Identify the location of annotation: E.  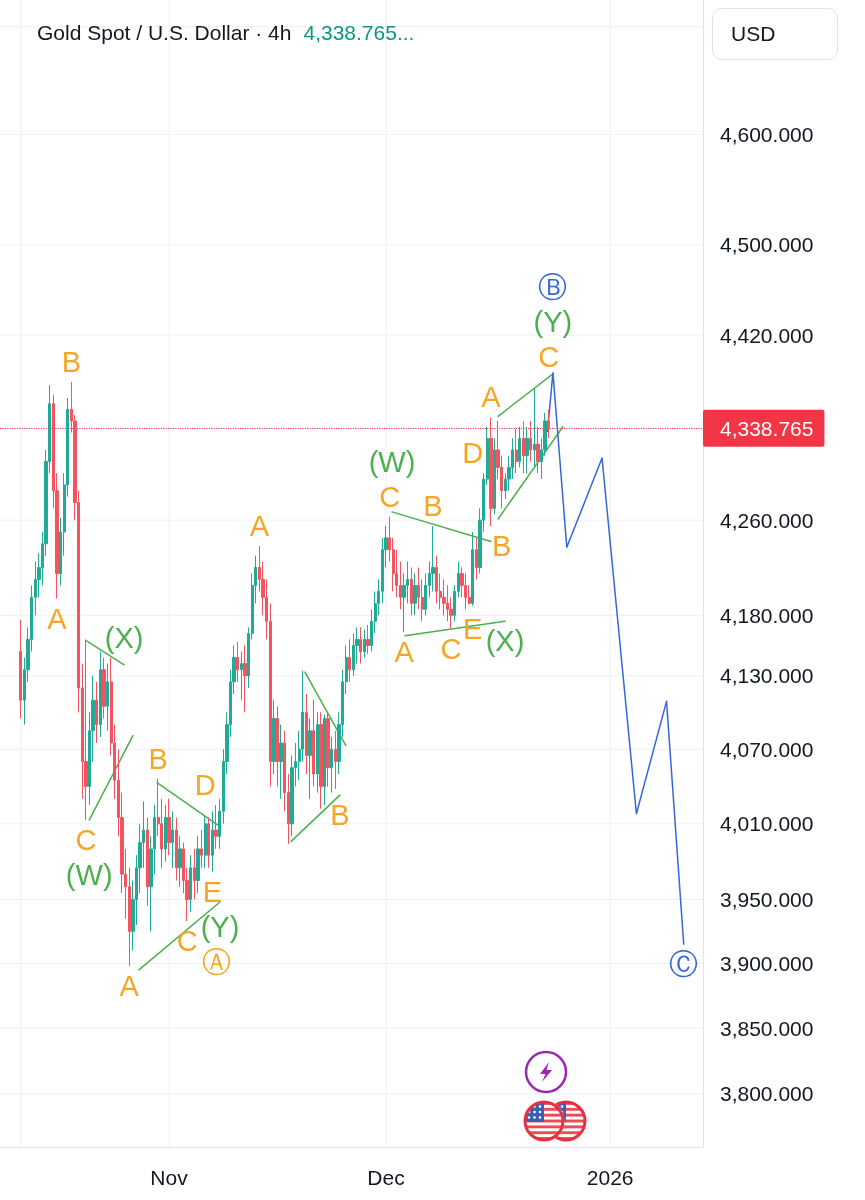
(212, 891).